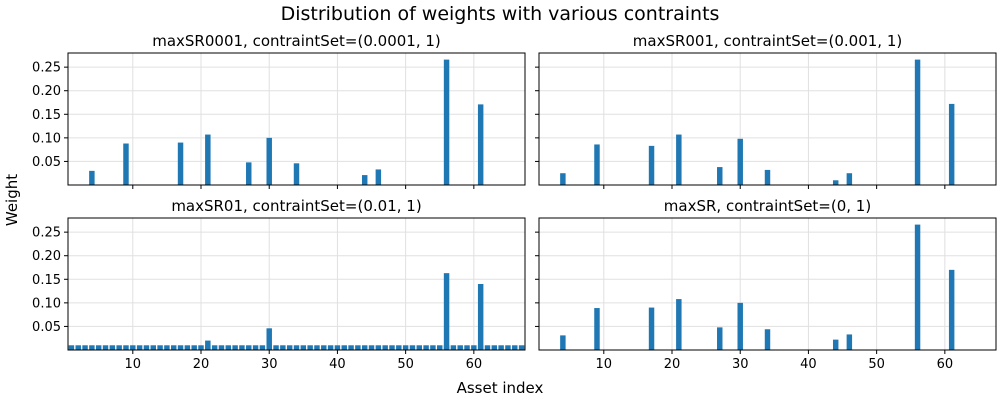 This screenshot has height=400, width=1000. What do you see at coordinates (767, 206) in the screenshot?
I see `subplot-title: maxSR, contraintSet=(0, 1)` at bounding box center [767, 206].